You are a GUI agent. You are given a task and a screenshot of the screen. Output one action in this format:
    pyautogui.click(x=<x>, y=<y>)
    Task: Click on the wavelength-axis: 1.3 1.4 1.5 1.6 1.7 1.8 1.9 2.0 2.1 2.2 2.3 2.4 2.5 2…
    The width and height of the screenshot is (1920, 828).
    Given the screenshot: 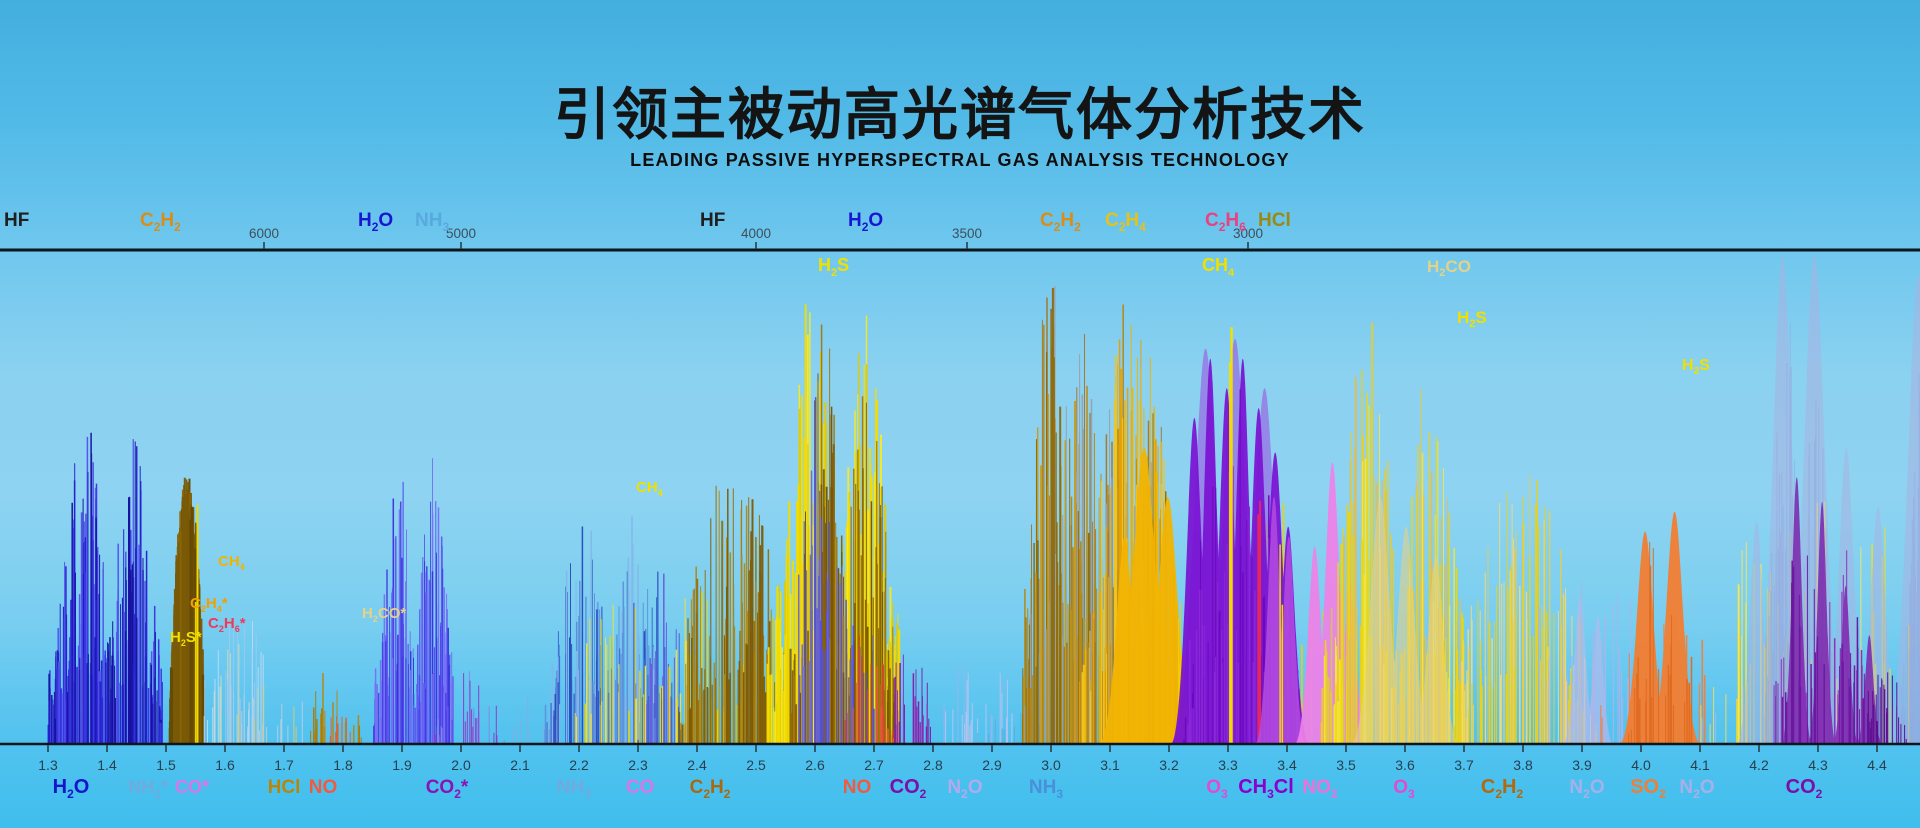 What is the action you would take?
    pyautogui.click(x=960, y=771)
    